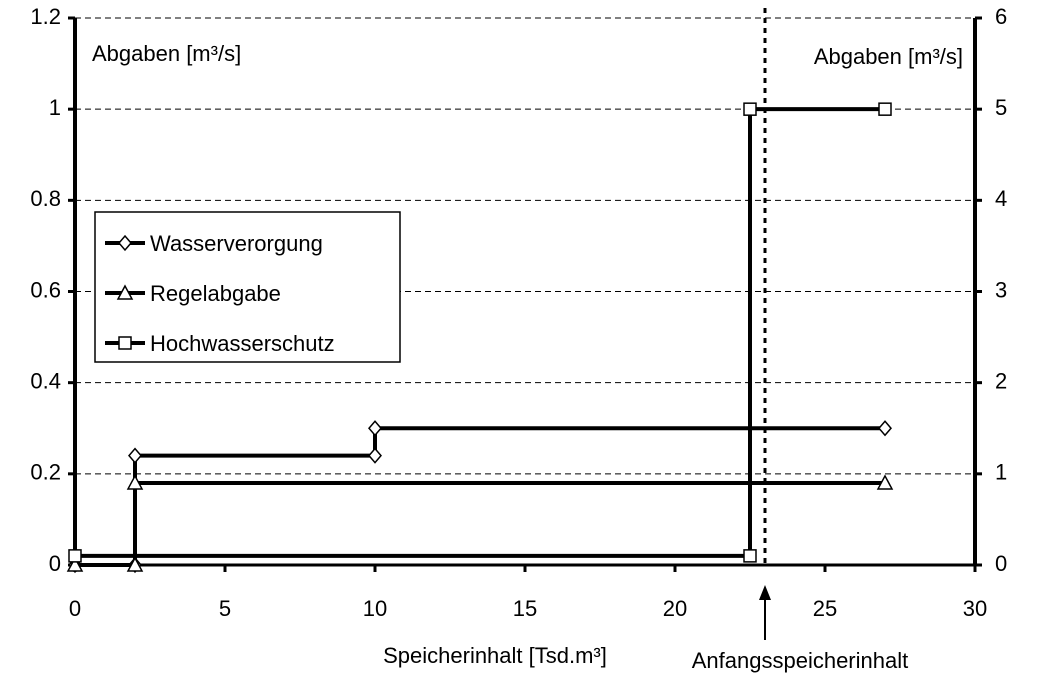 This screenshot has width=1039, height=699. What do you see at coordinates (765, 592) in the screenshot?
I see `annotation-arrowhead` at bounding box center [765, 592].